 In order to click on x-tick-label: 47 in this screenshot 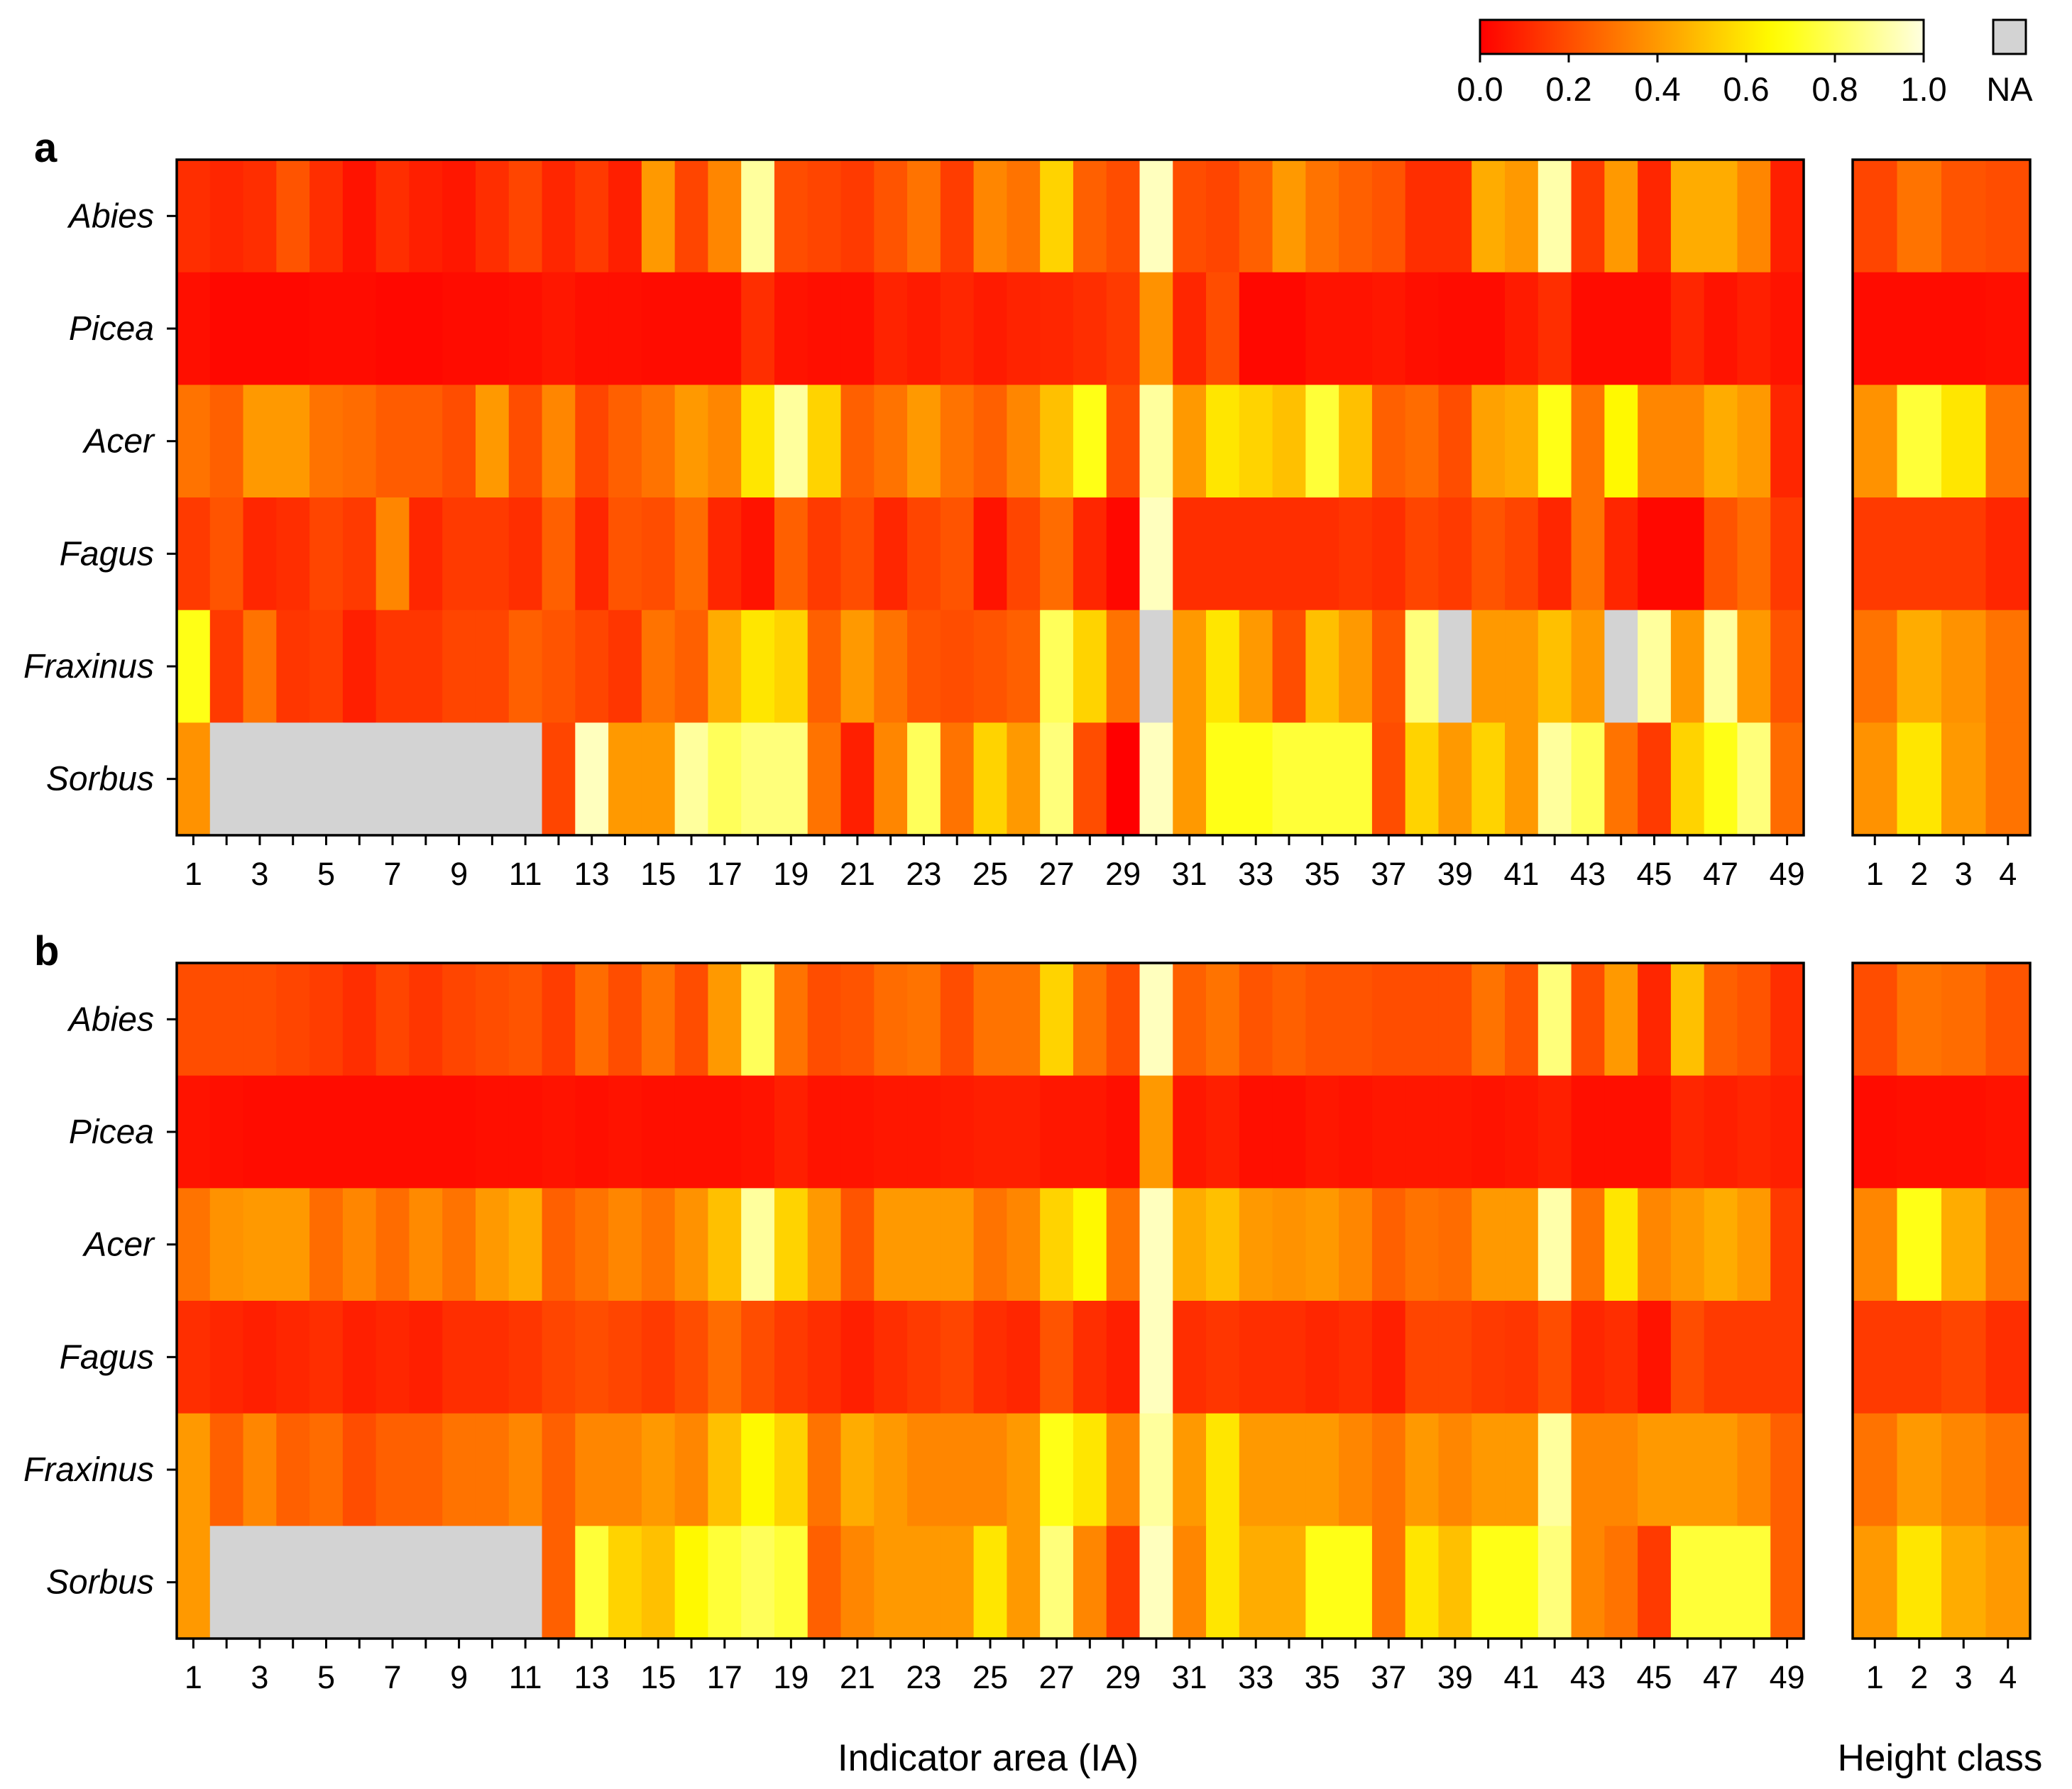, I will do `click(1720, 874)`.